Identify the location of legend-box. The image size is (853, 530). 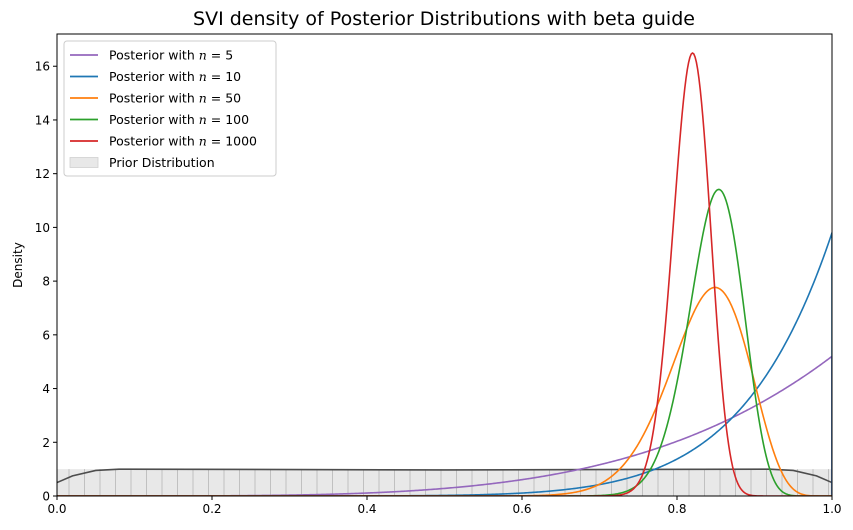
(170, 108).